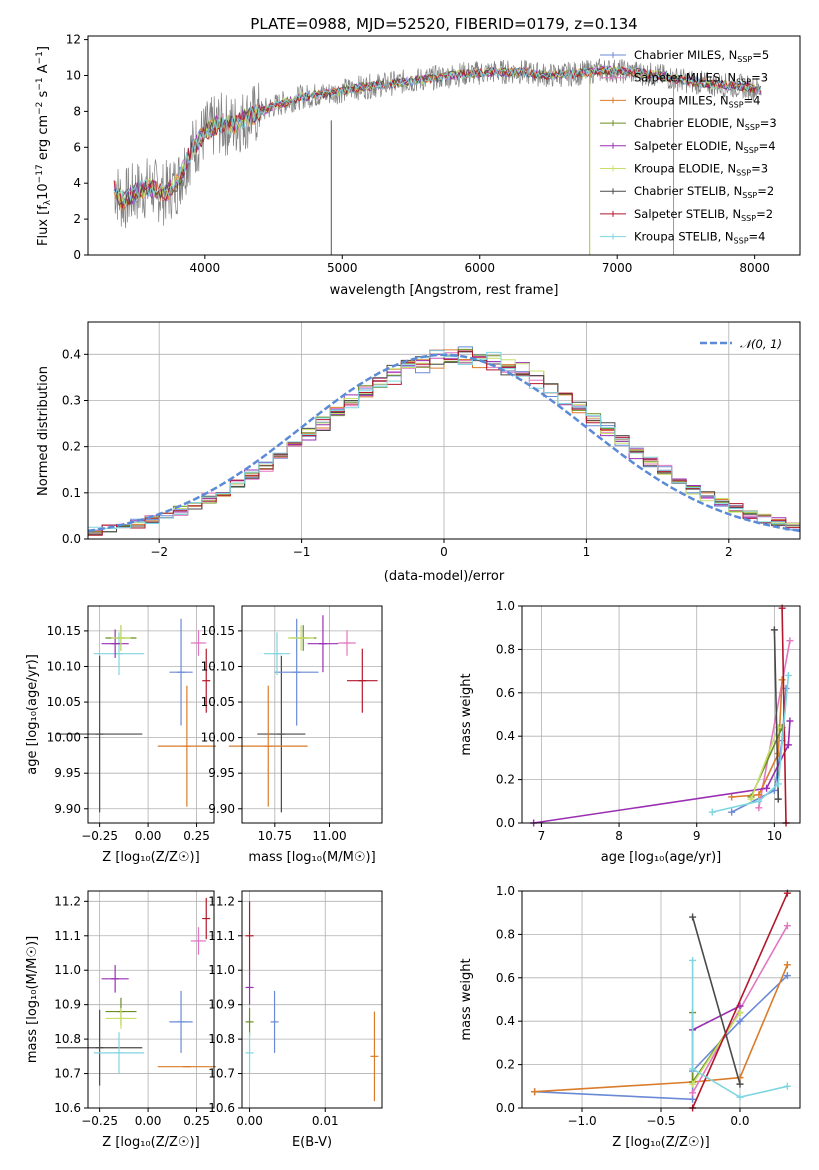 The height and width of the screenshot is (1170, 819). I want to click on x-ticks: 7 8 9 10, so click(660, 833).